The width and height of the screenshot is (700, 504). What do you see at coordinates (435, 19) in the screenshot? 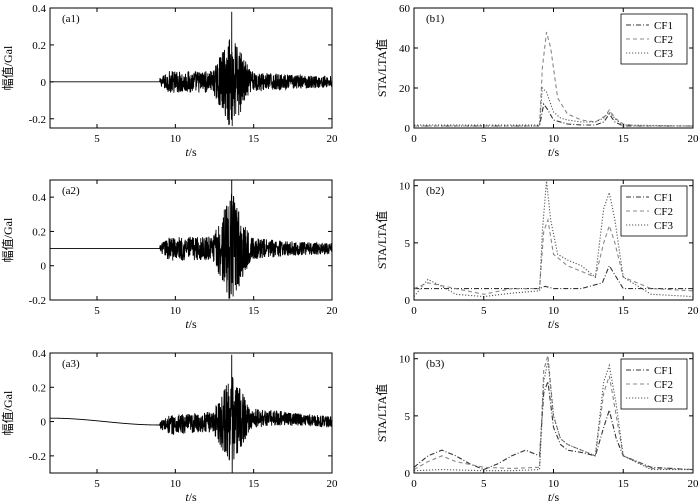
I see `panel-label: (b1)` at bounding box center [435, 19].